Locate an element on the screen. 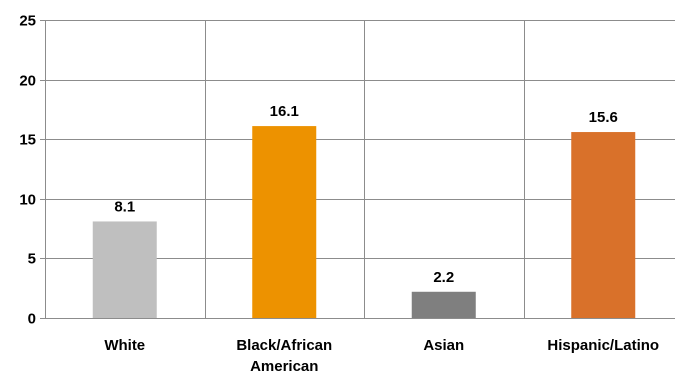 The width and height of the screenshot is (675, 375). data-label: 16.1 is located at coordinates (284, 111).